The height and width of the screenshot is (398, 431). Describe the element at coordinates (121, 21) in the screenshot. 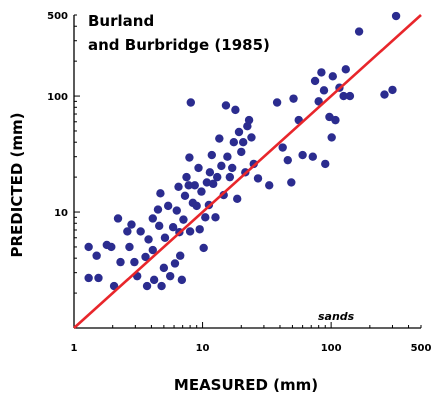

I see `chart-title-line-1: Burland` at that location.